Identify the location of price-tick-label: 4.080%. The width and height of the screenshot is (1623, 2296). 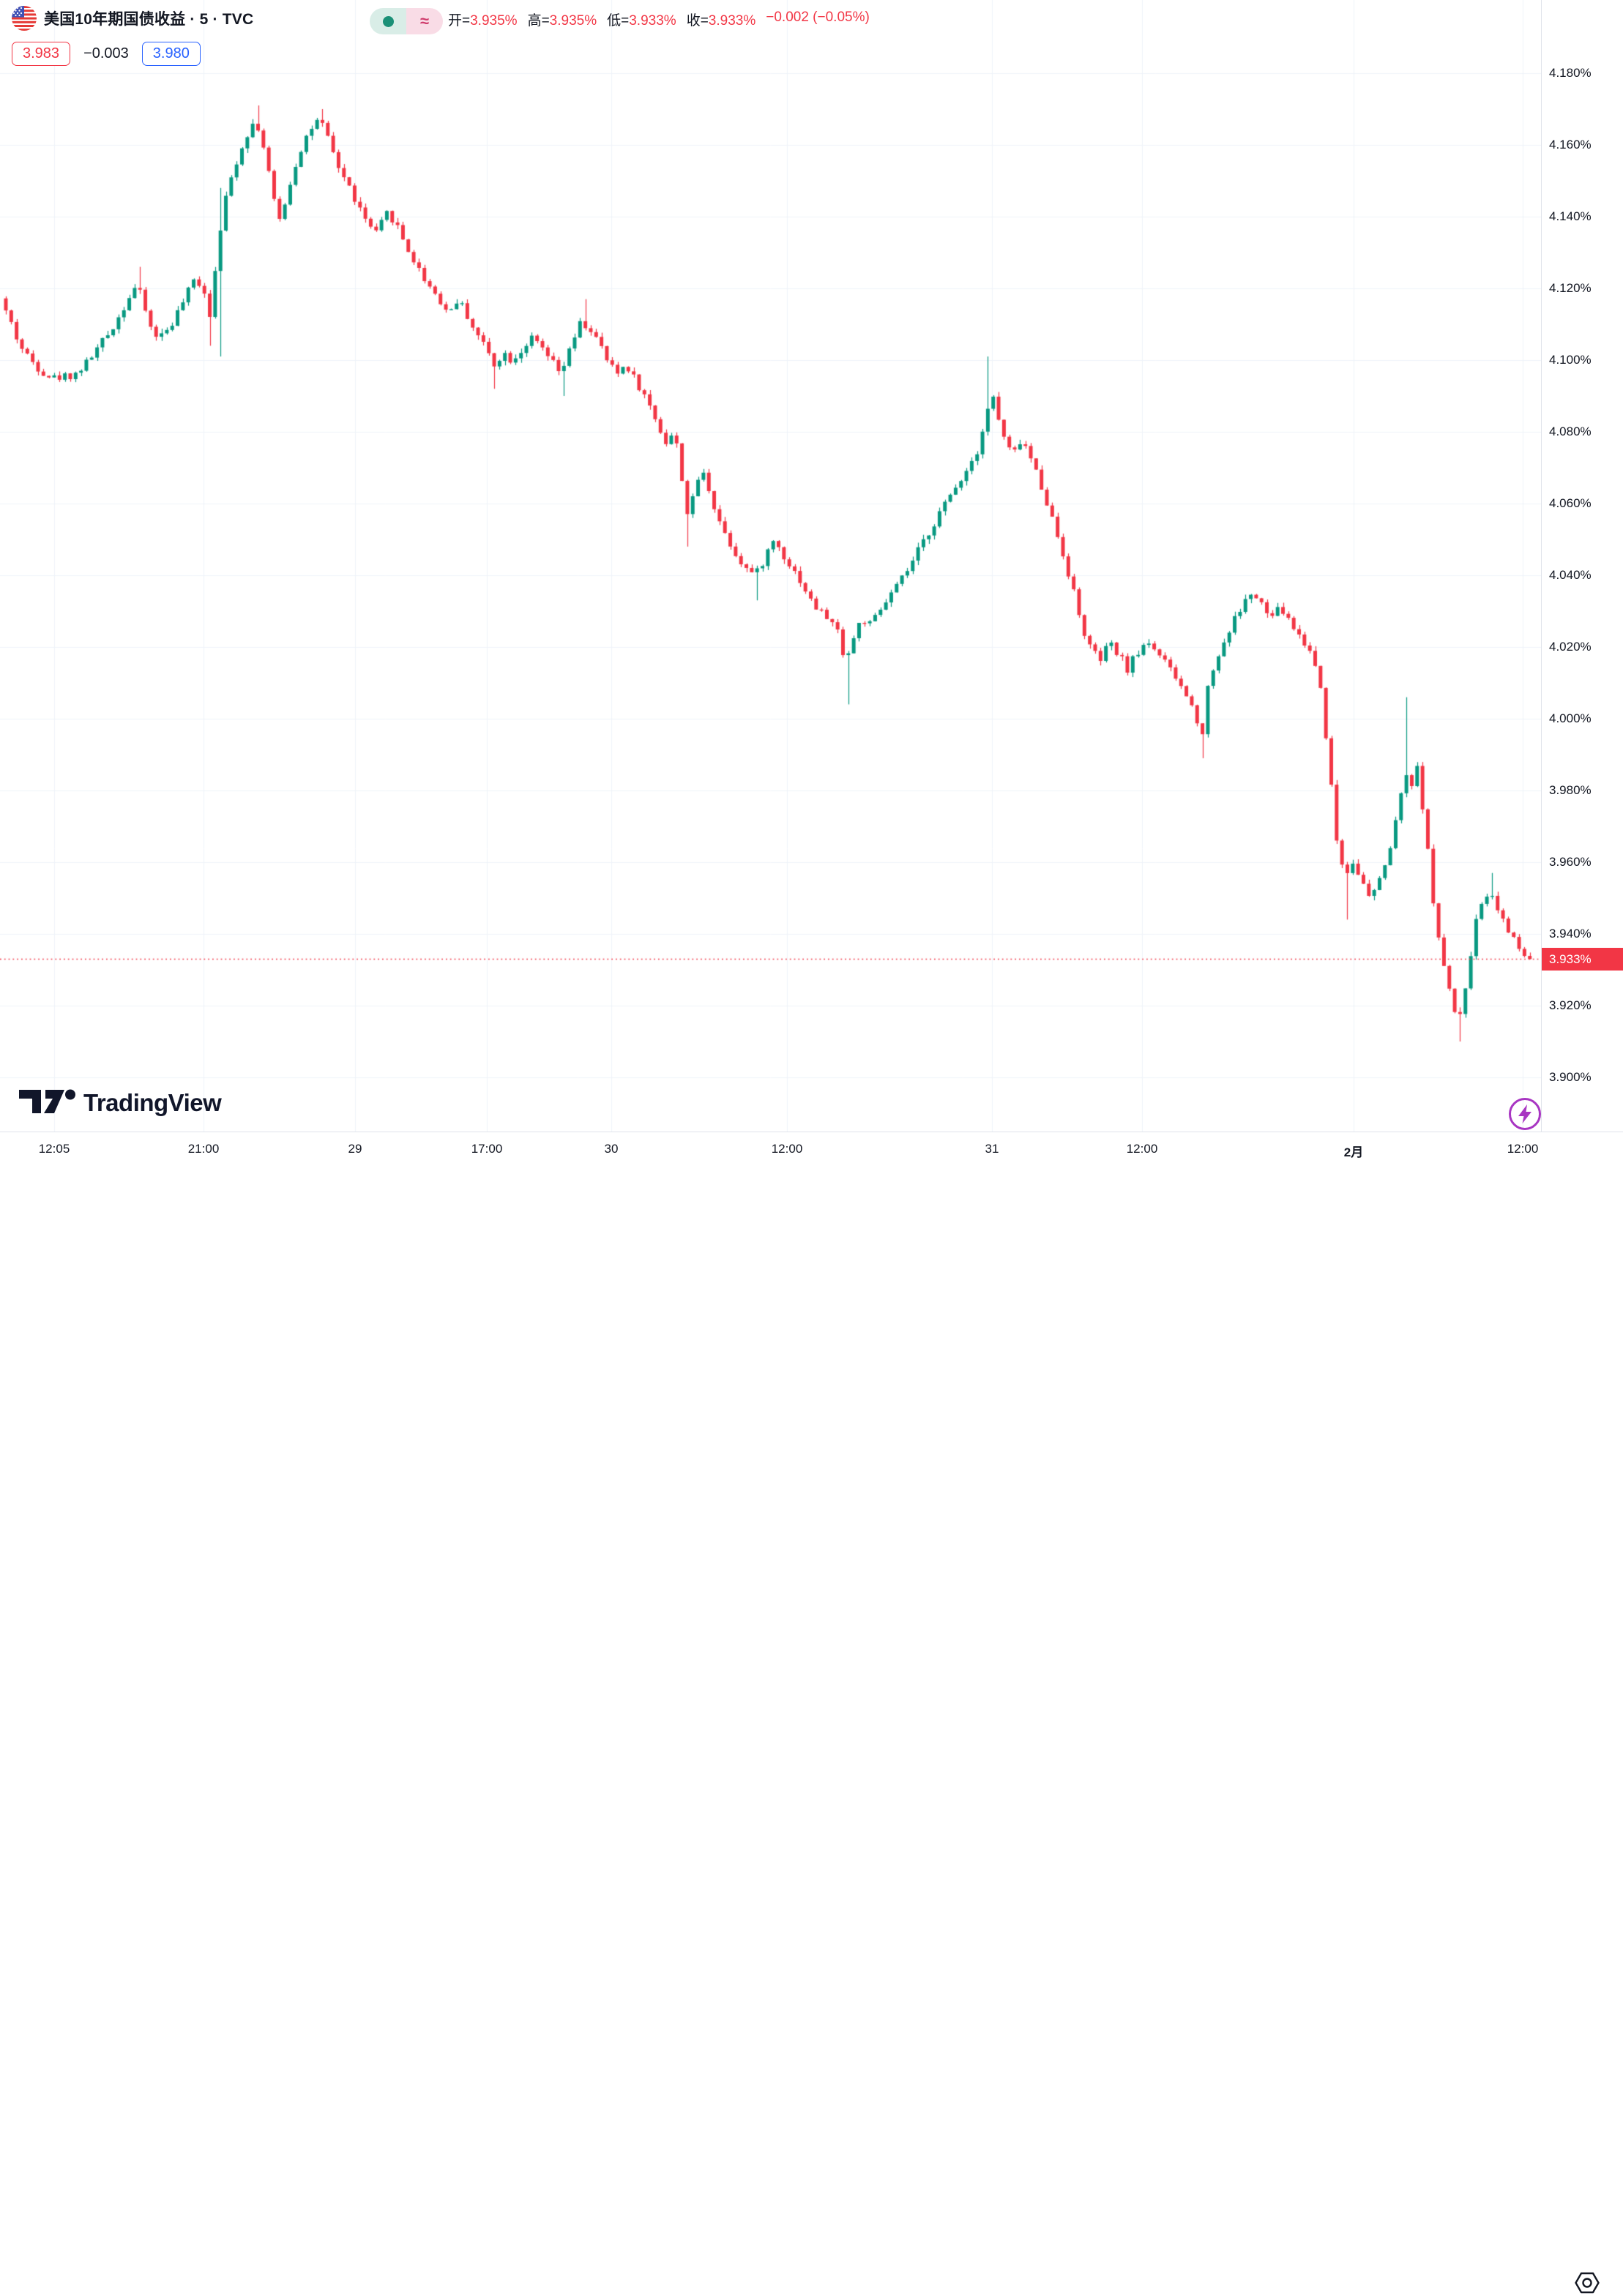
(1570, 432).